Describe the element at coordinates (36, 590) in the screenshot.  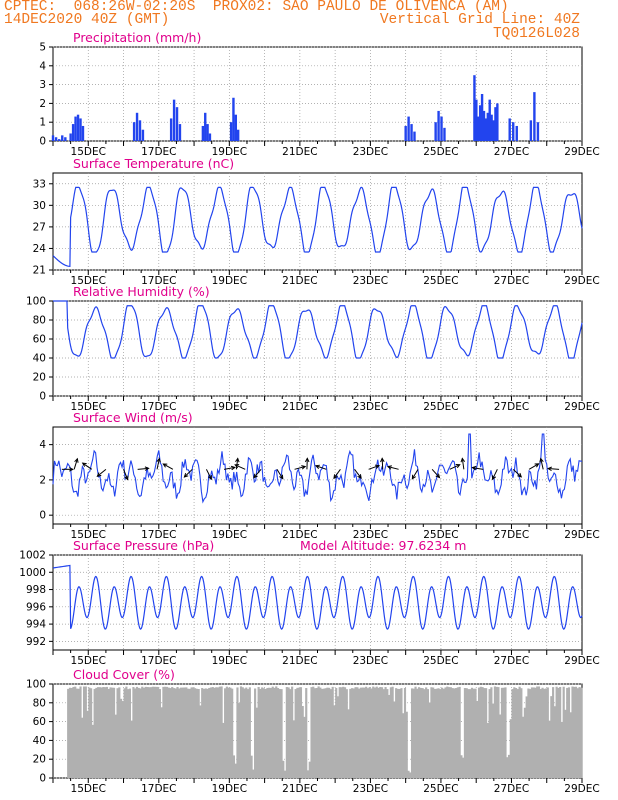
I see `y-tick-label: 998` at that location.